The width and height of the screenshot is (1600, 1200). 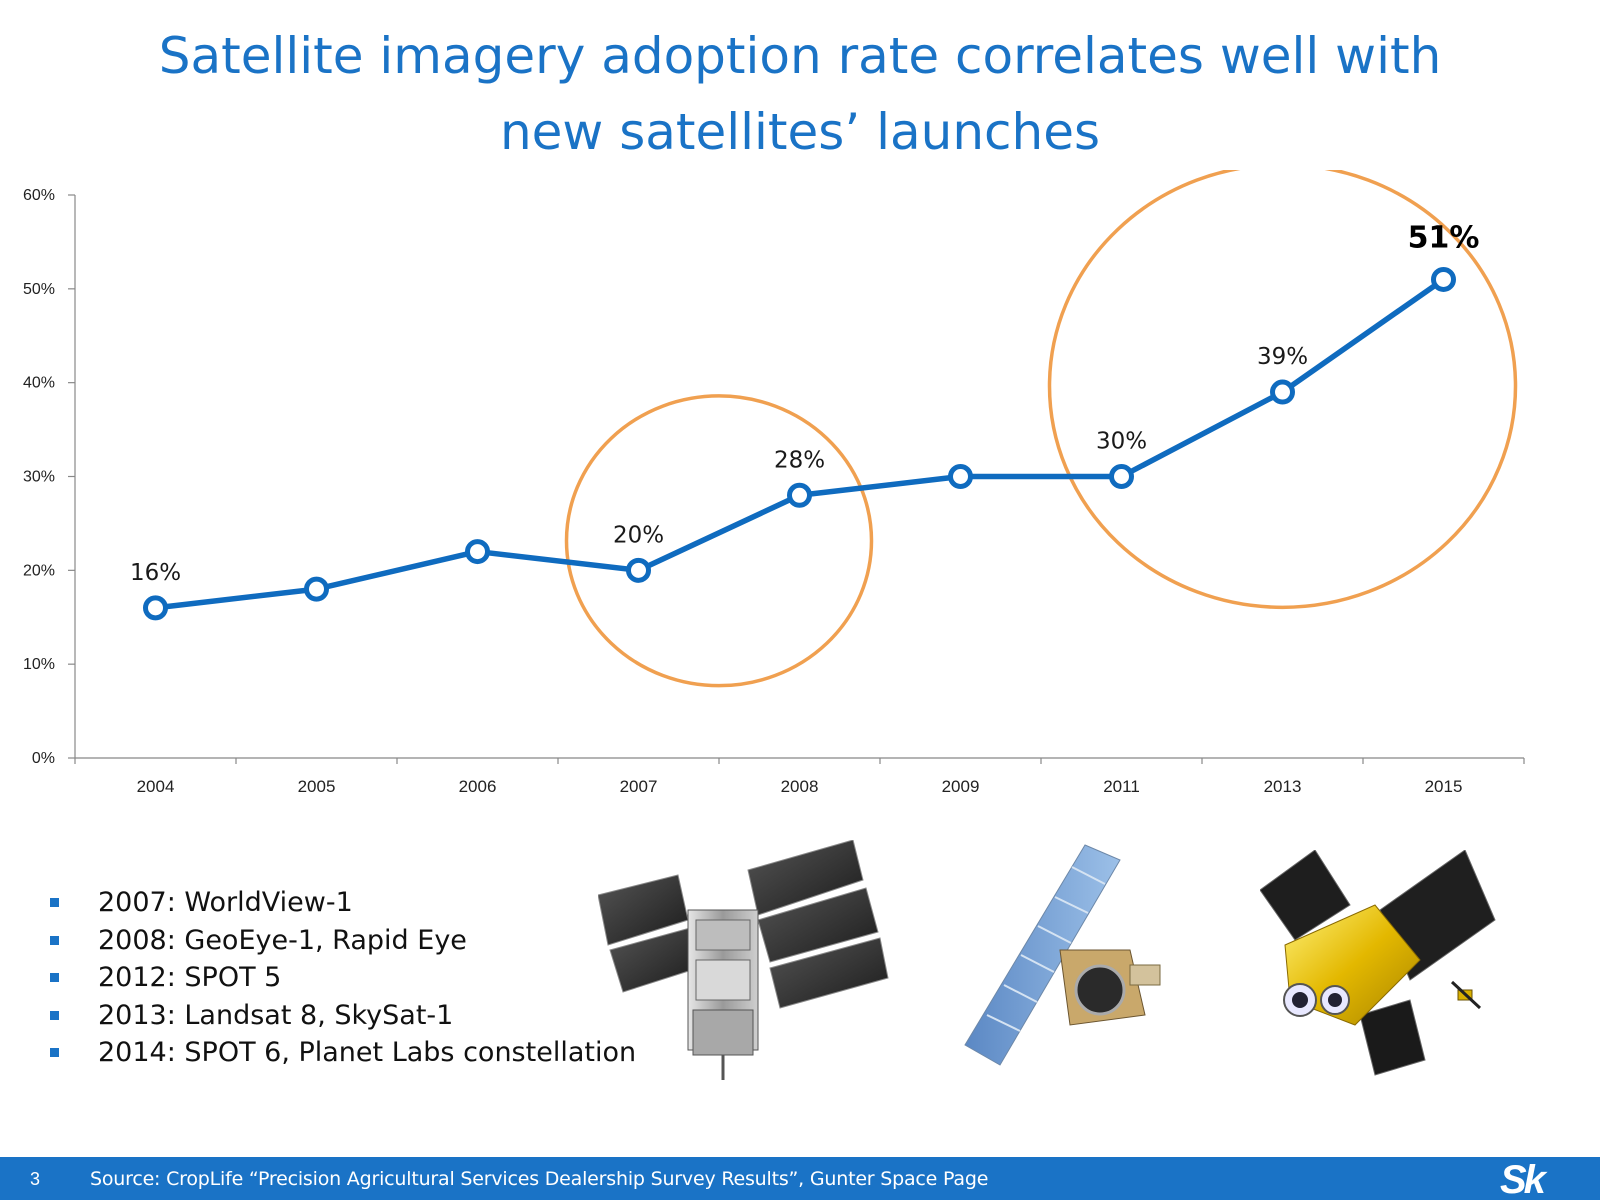 I want to click on y-tick-label: 30%, so click(x=39, y=477).